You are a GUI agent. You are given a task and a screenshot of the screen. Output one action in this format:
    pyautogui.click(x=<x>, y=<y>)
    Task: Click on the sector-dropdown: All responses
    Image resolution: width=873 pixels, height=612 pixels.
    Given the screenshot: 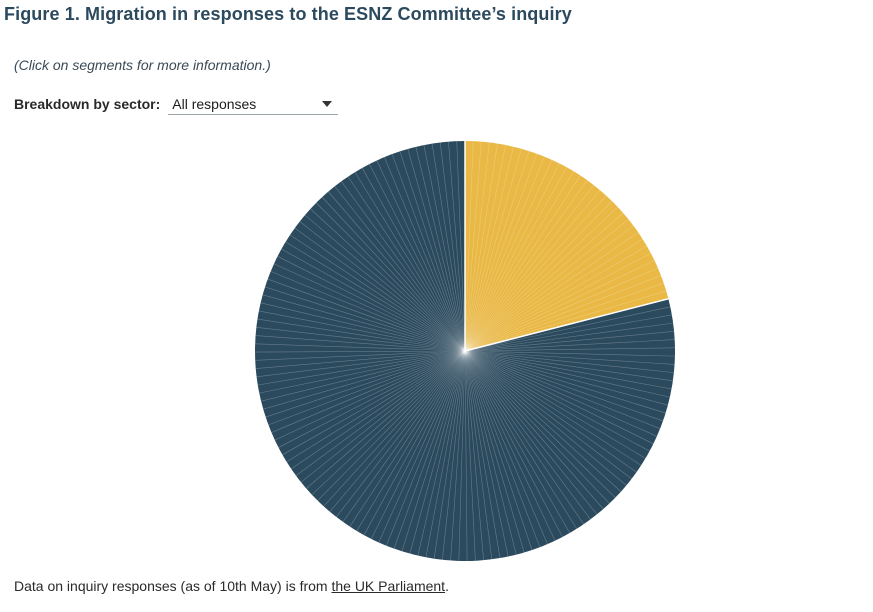 What is the action you would take?
    pyautogui.click(x=253, y=104)
    